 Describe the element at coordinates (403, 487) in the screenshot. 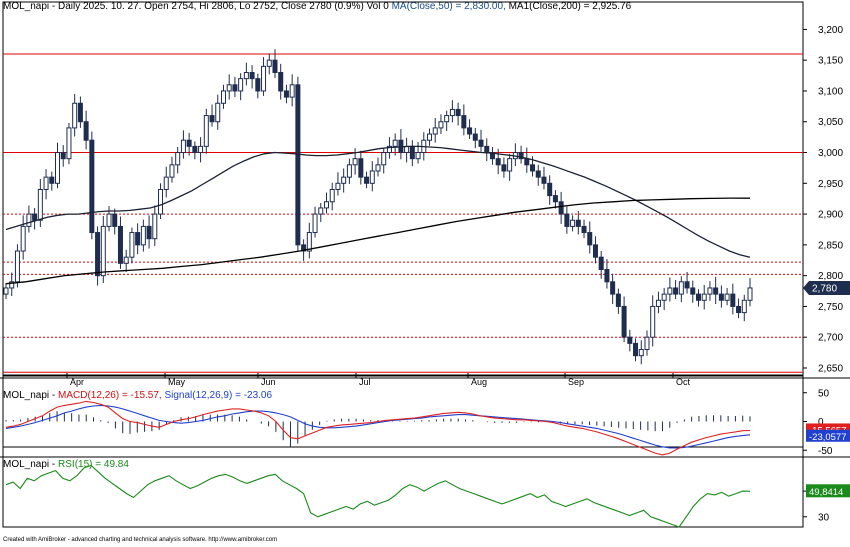

I see `rsi-pane-frame` at that location.